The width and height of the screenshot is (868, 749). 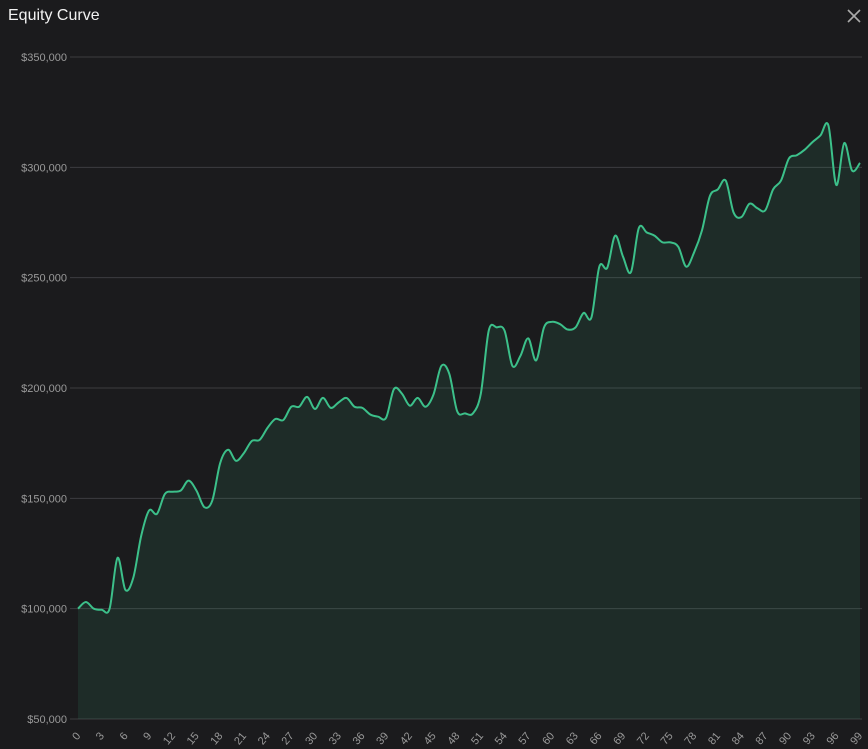 What do you see at coordinates (643, 738) in the screenshot?
I see `x-tick-label: 72` at bounding box center [643, 738].